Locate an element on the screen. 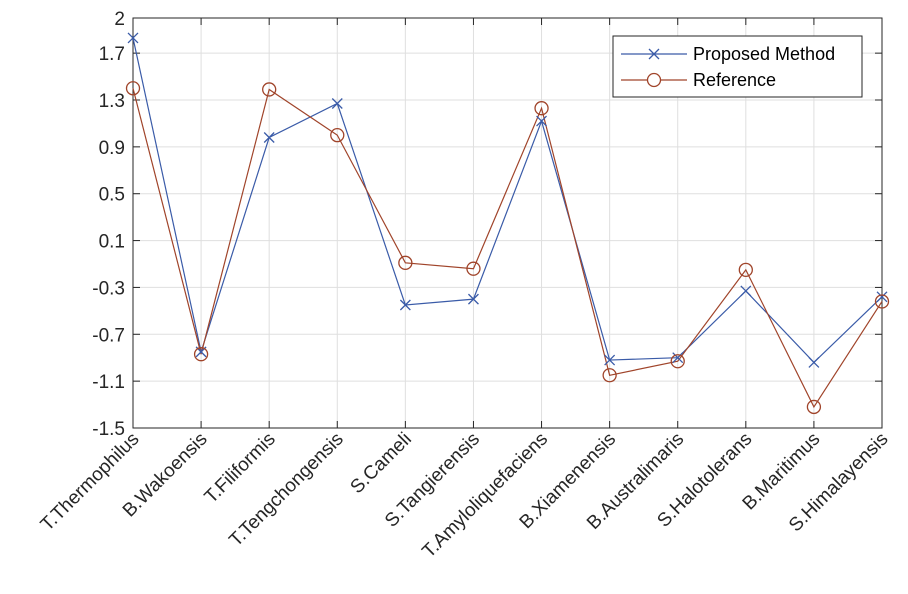 This screenshot has width=908, height=594. legend-label-0: Proposed Method is located at coordinates (764, 54).